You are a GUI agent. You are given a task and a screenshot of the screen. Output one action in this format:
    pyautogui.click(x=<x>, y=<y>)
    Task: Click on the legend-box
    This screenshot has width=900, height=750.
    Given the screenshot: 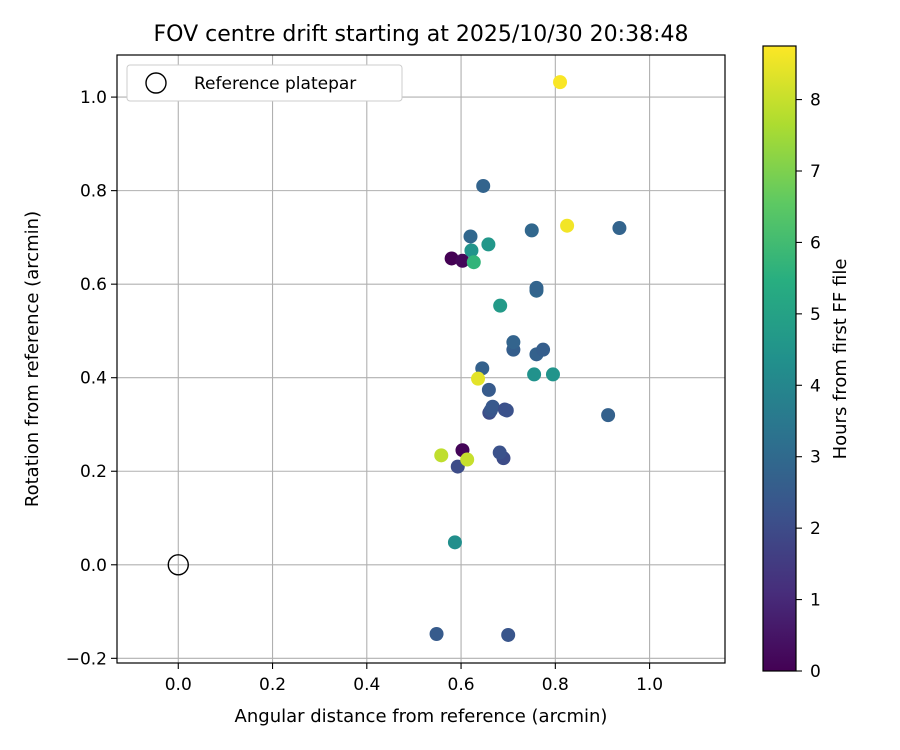 What is the action you would take?
    pyautogui.click(x=264, y=83)
    